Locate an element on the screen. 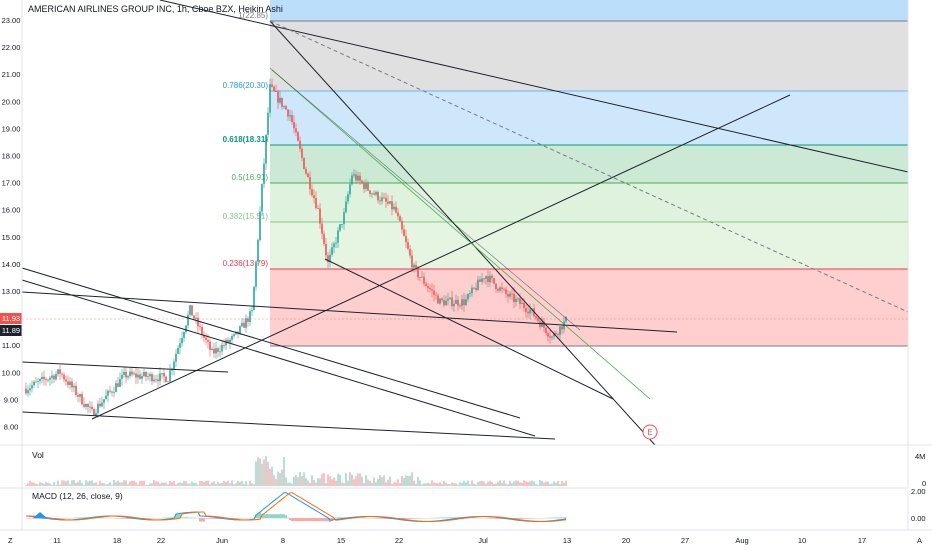  trendline-flat is located at coordinates (125, 367).